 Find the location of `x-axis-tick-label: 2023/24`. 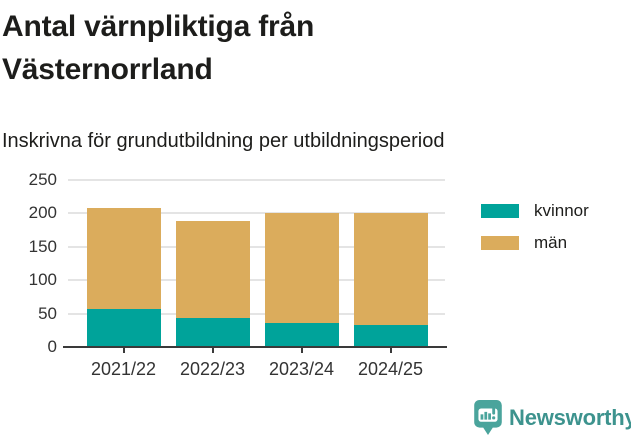

x-axis-tick-label: 2023/24 is located at coordinates (301, 369).